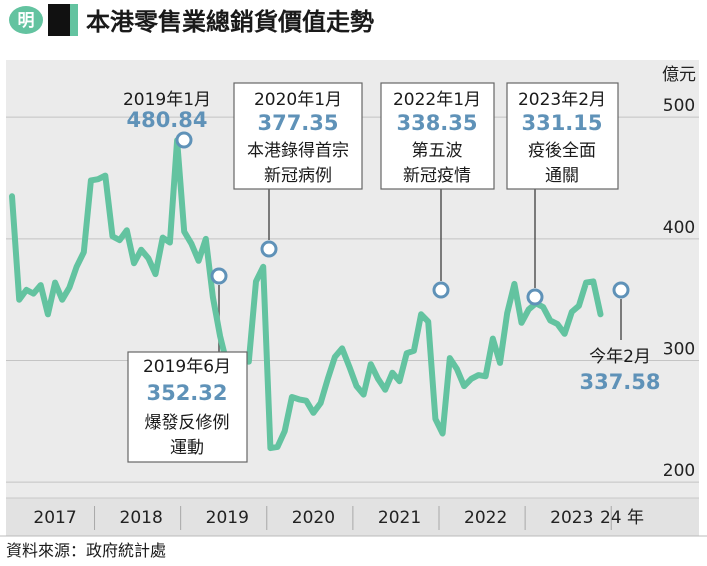  I want to click on annotation-note: 第五波, so click(437, 151).